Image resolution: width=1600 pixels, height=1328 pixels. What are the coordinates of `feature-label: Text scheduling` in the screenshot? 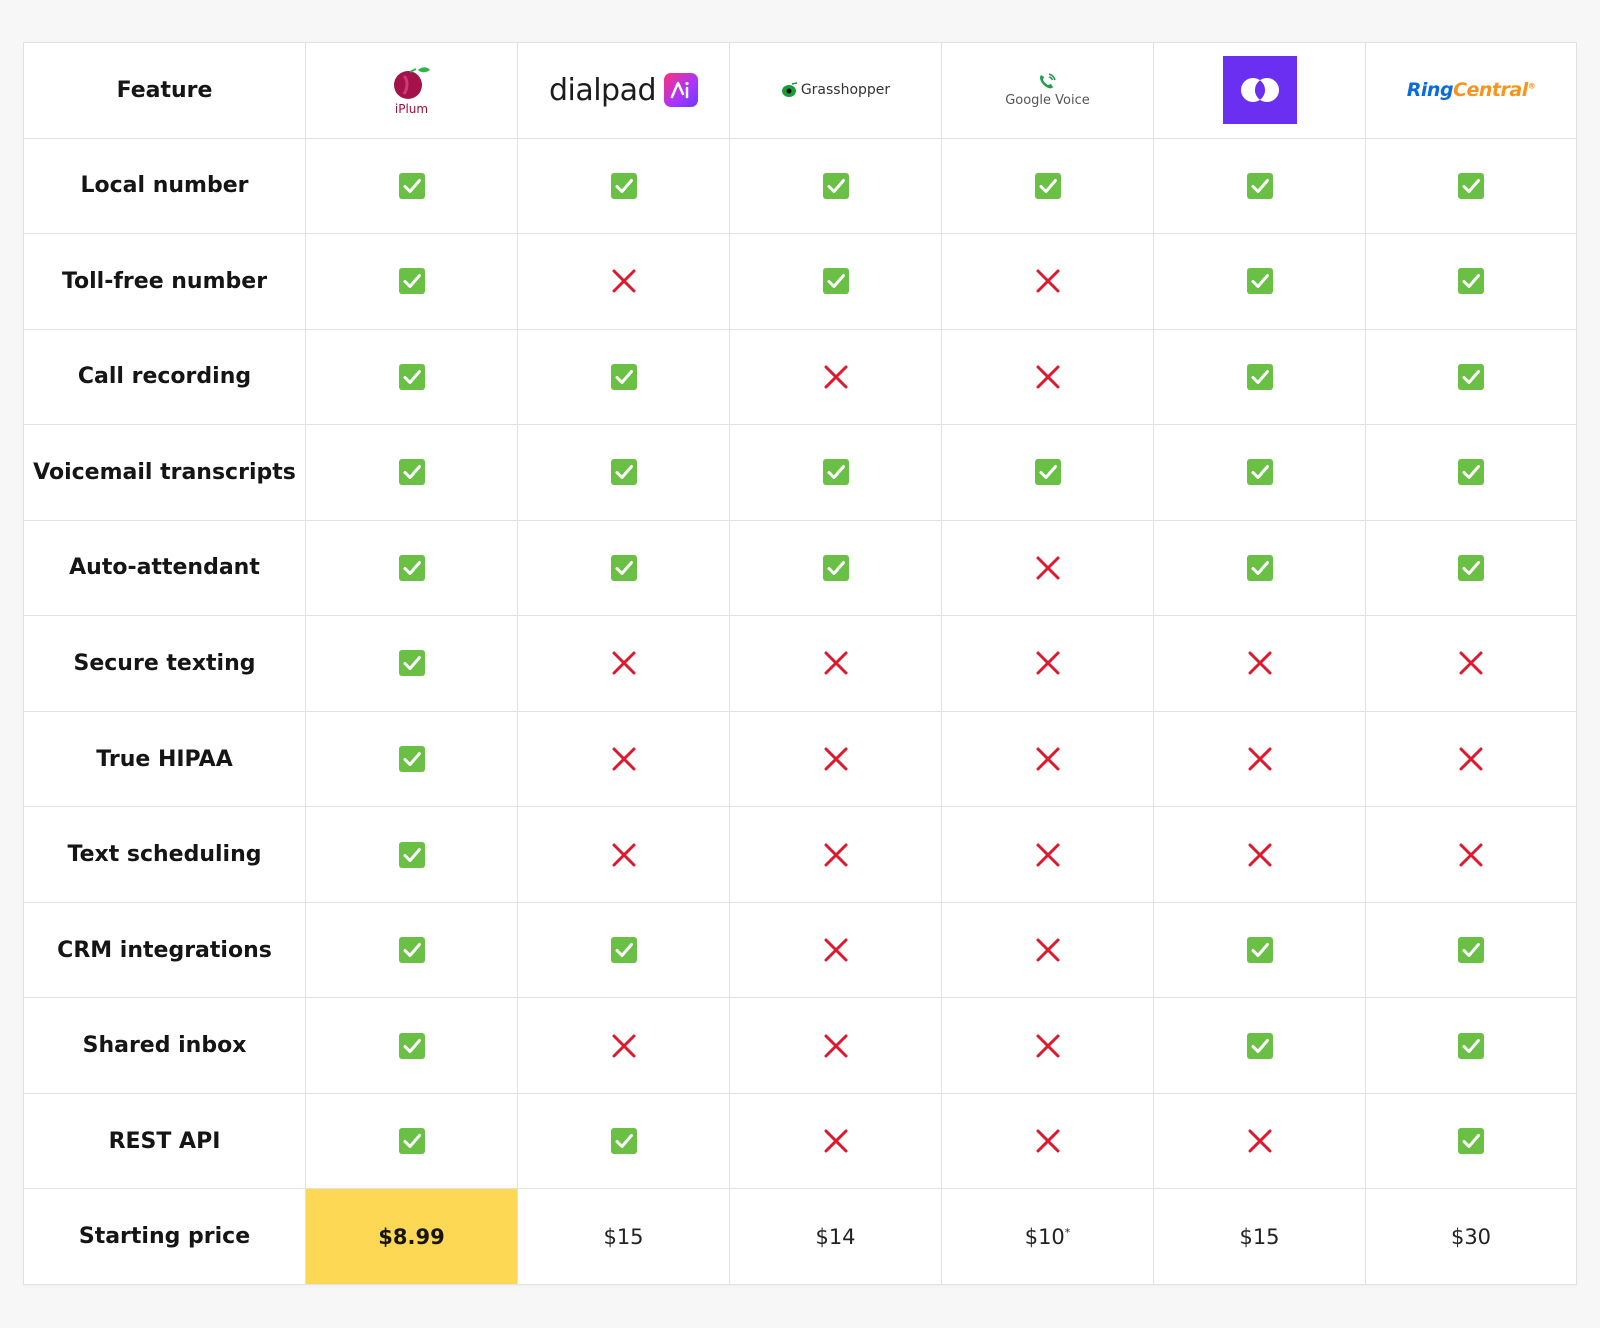 It's located at (164, 855).